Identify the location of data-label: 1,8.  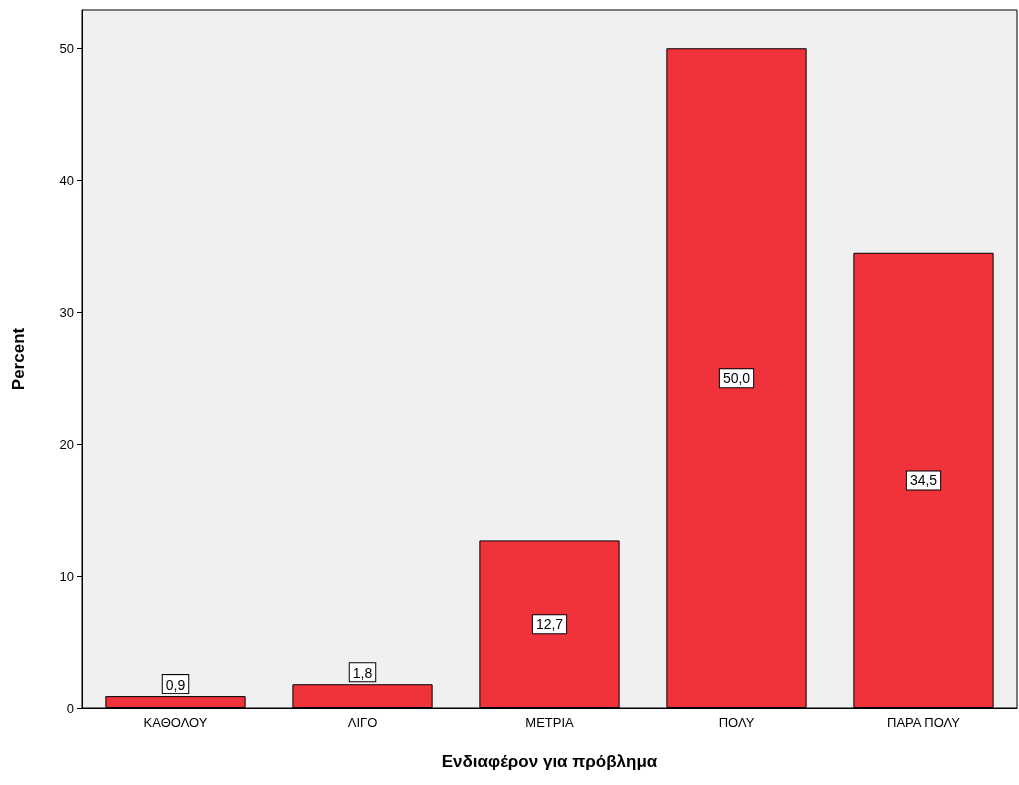
(362, 673).